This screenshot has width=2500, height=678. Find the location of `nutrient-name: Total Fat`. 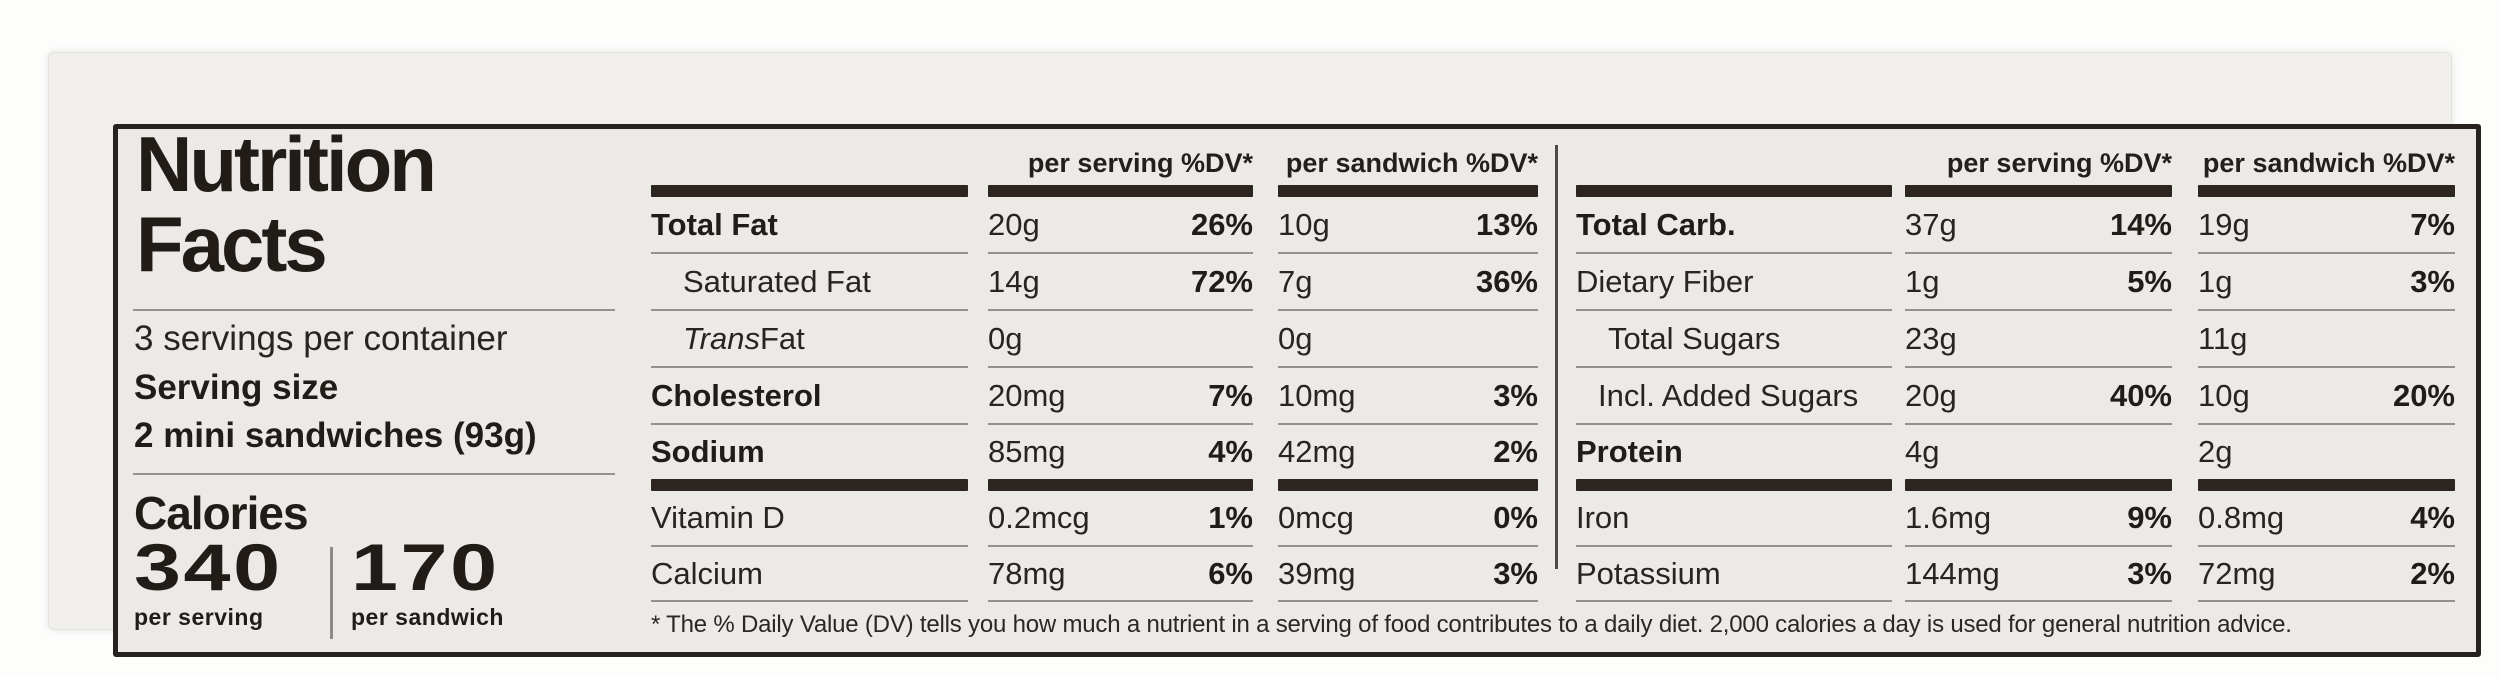

nutrient-name: Total Fat is located at coordinates (809, 225).